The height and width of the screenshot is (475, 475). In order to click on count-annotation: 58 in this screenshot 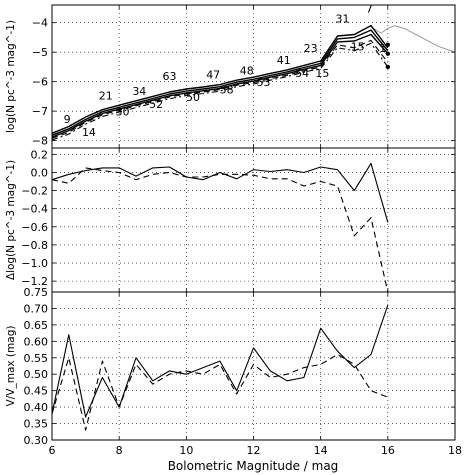, I will do `click(227, 89)`.